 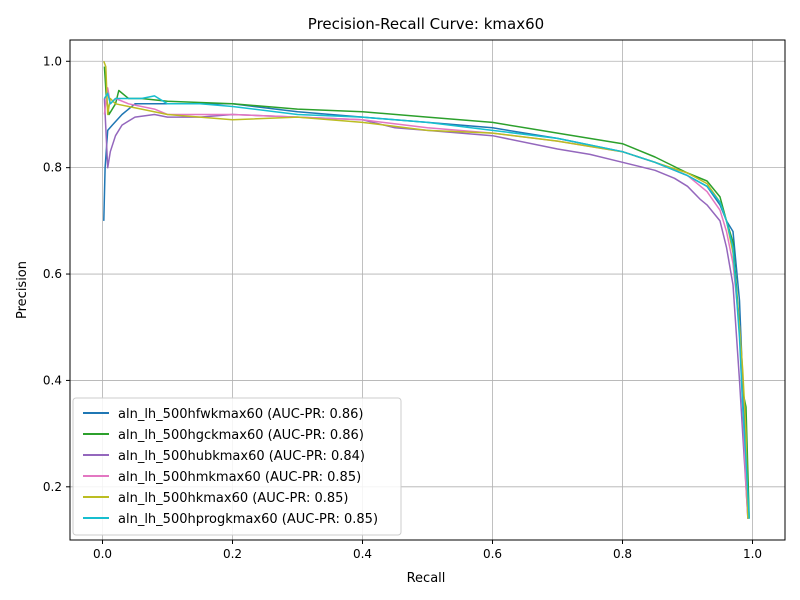 I want to click on y-tick-label: 0.2, so click(x=52, y=487).